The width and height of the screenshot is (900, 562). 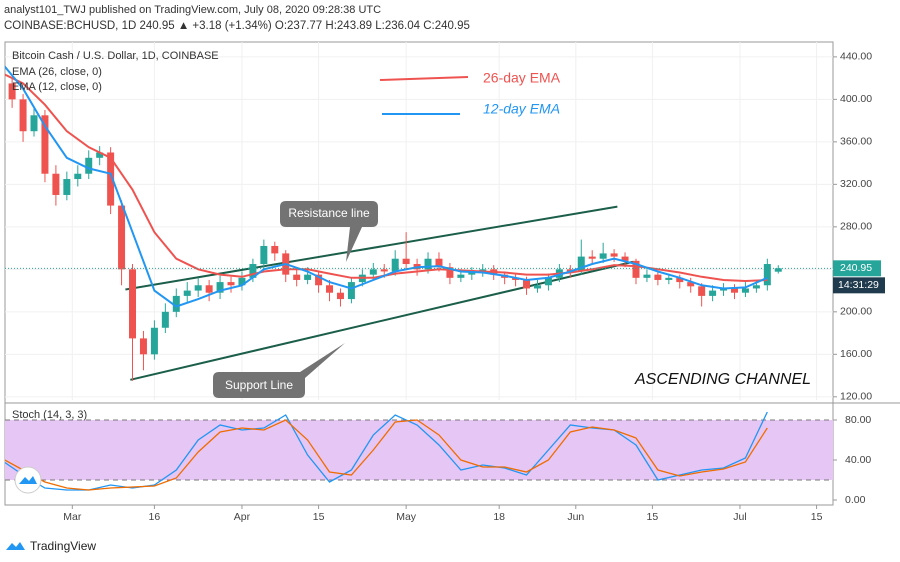 What do you see at coordinates (858, 420) in the screenshot?
I see `y-tick-label: 80.00` at bounding box center [858, 420].